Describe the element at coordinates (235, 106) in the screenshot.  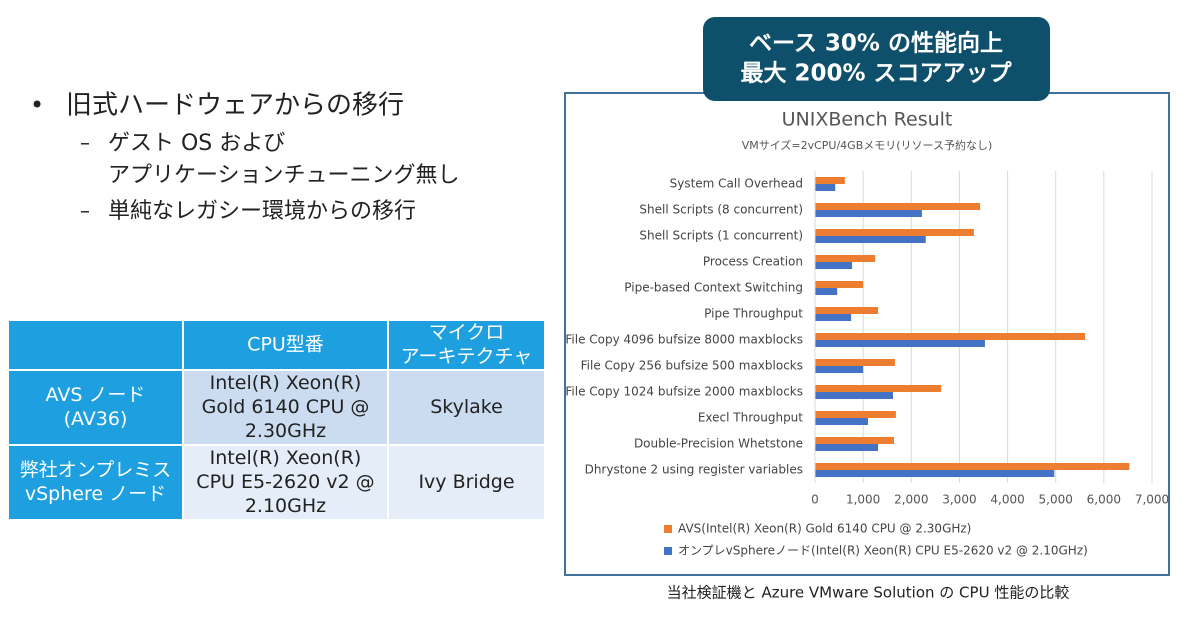
I see `bullet-text: 旧式ハードウェアからの移行` at that location.